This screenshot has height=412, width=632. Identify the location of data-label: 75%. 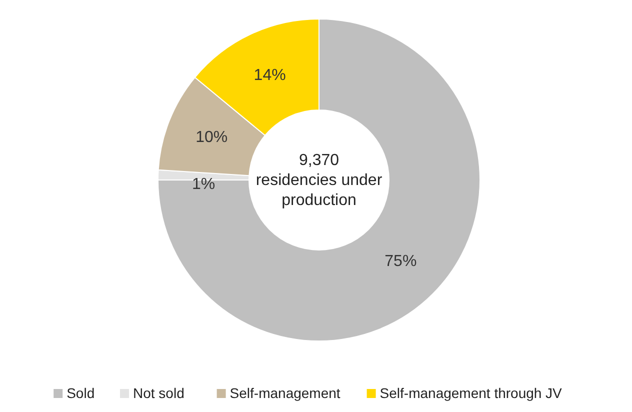
(400, 261).